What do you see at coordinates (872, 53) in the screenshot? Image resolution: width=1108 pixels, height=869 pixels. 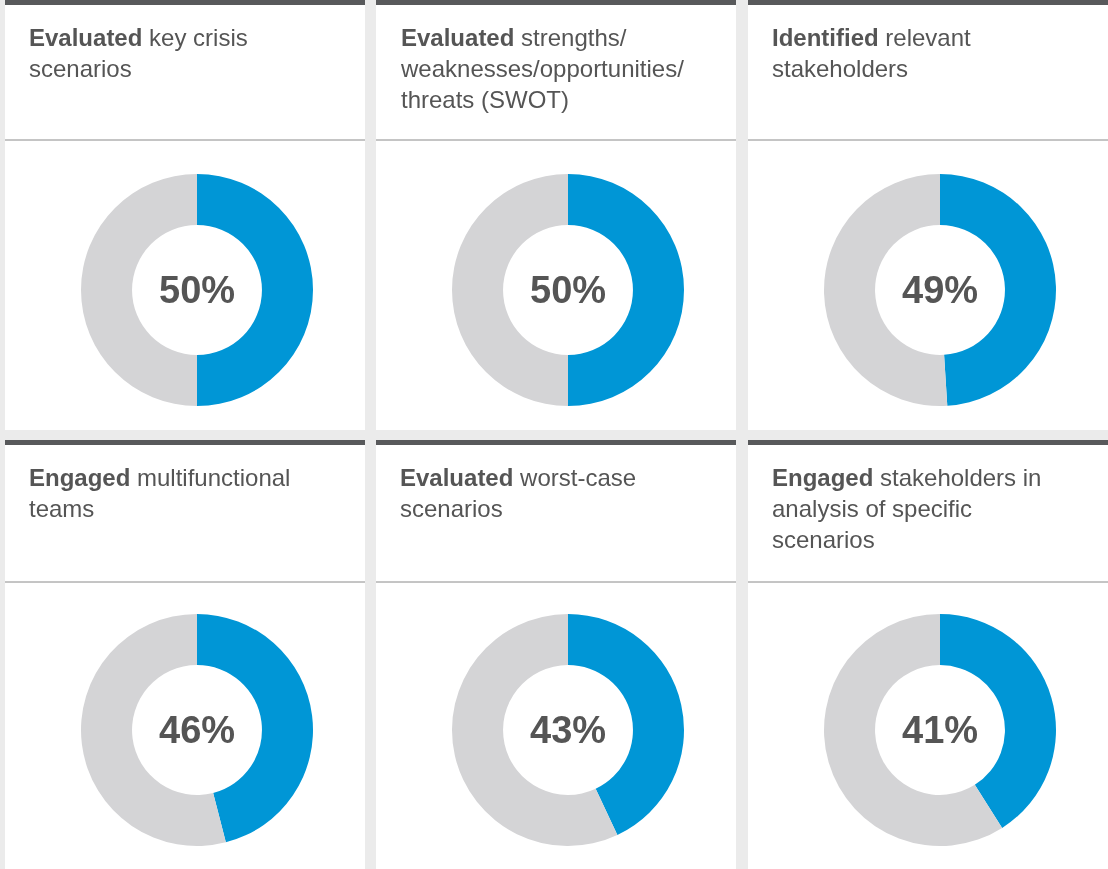 I see `chart-title: Identified relevant stakeholders` at bounding box center [872, 53].